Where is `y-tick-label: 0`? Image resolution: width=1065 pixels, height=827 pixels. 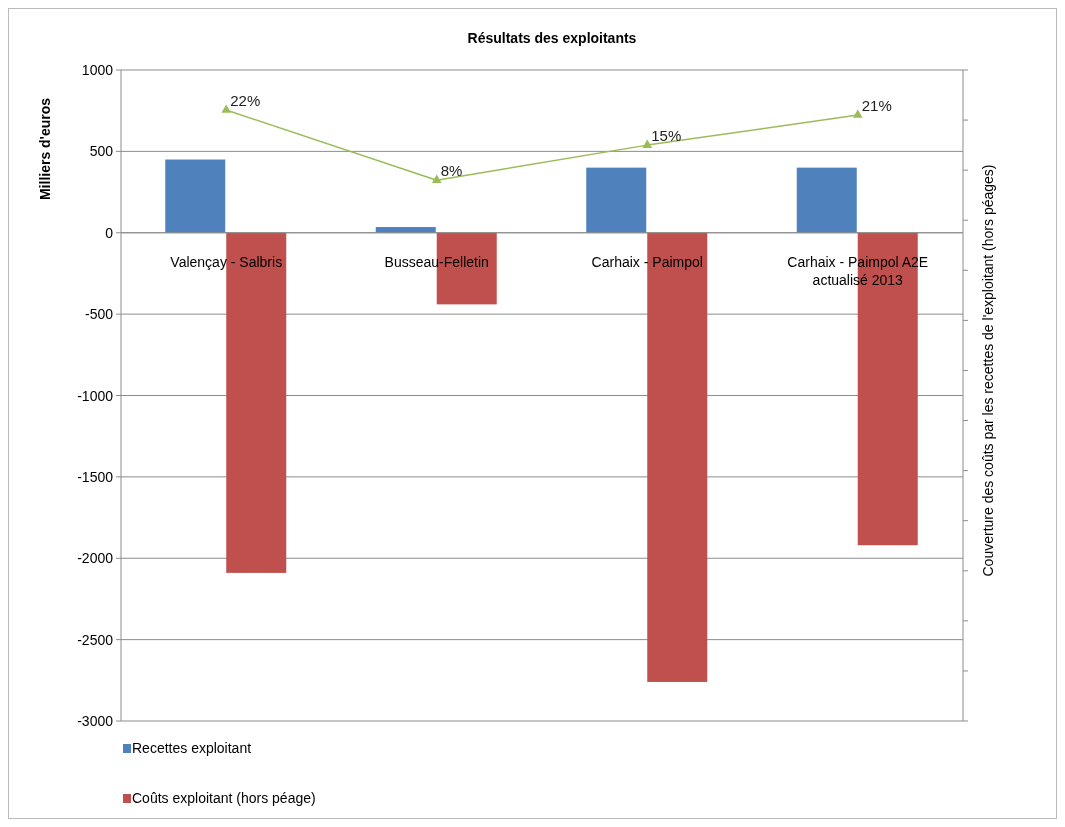
y-tick-label: 0 is located at coordinates (109, 232).